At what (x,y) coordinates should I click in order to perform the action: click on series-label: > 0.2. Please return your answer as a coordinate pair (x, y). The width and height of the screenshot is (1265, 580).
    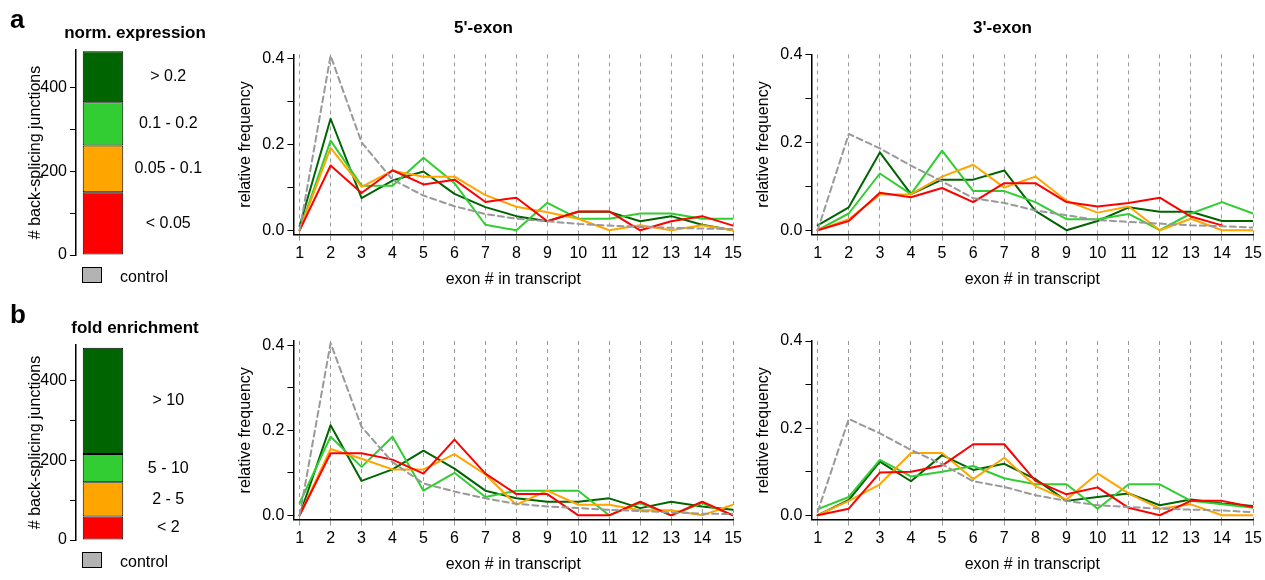
    Looking at the image, I should click on (168, 76).